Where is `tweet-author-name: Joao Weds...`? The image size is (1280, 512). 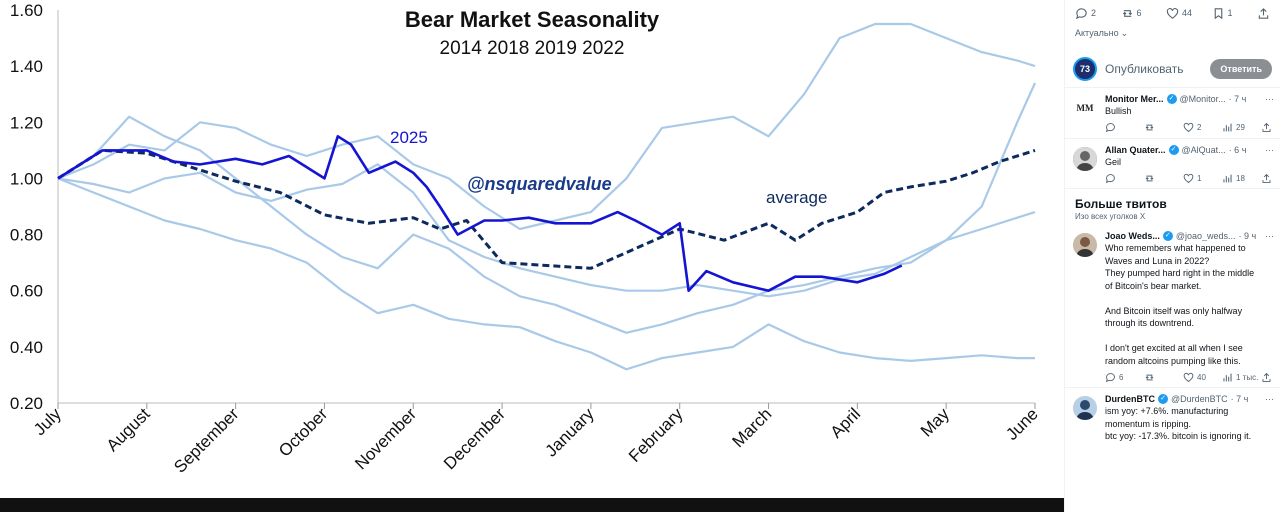
tweet-author-name: Joao Weds... is located at coordinates (1132, 236).